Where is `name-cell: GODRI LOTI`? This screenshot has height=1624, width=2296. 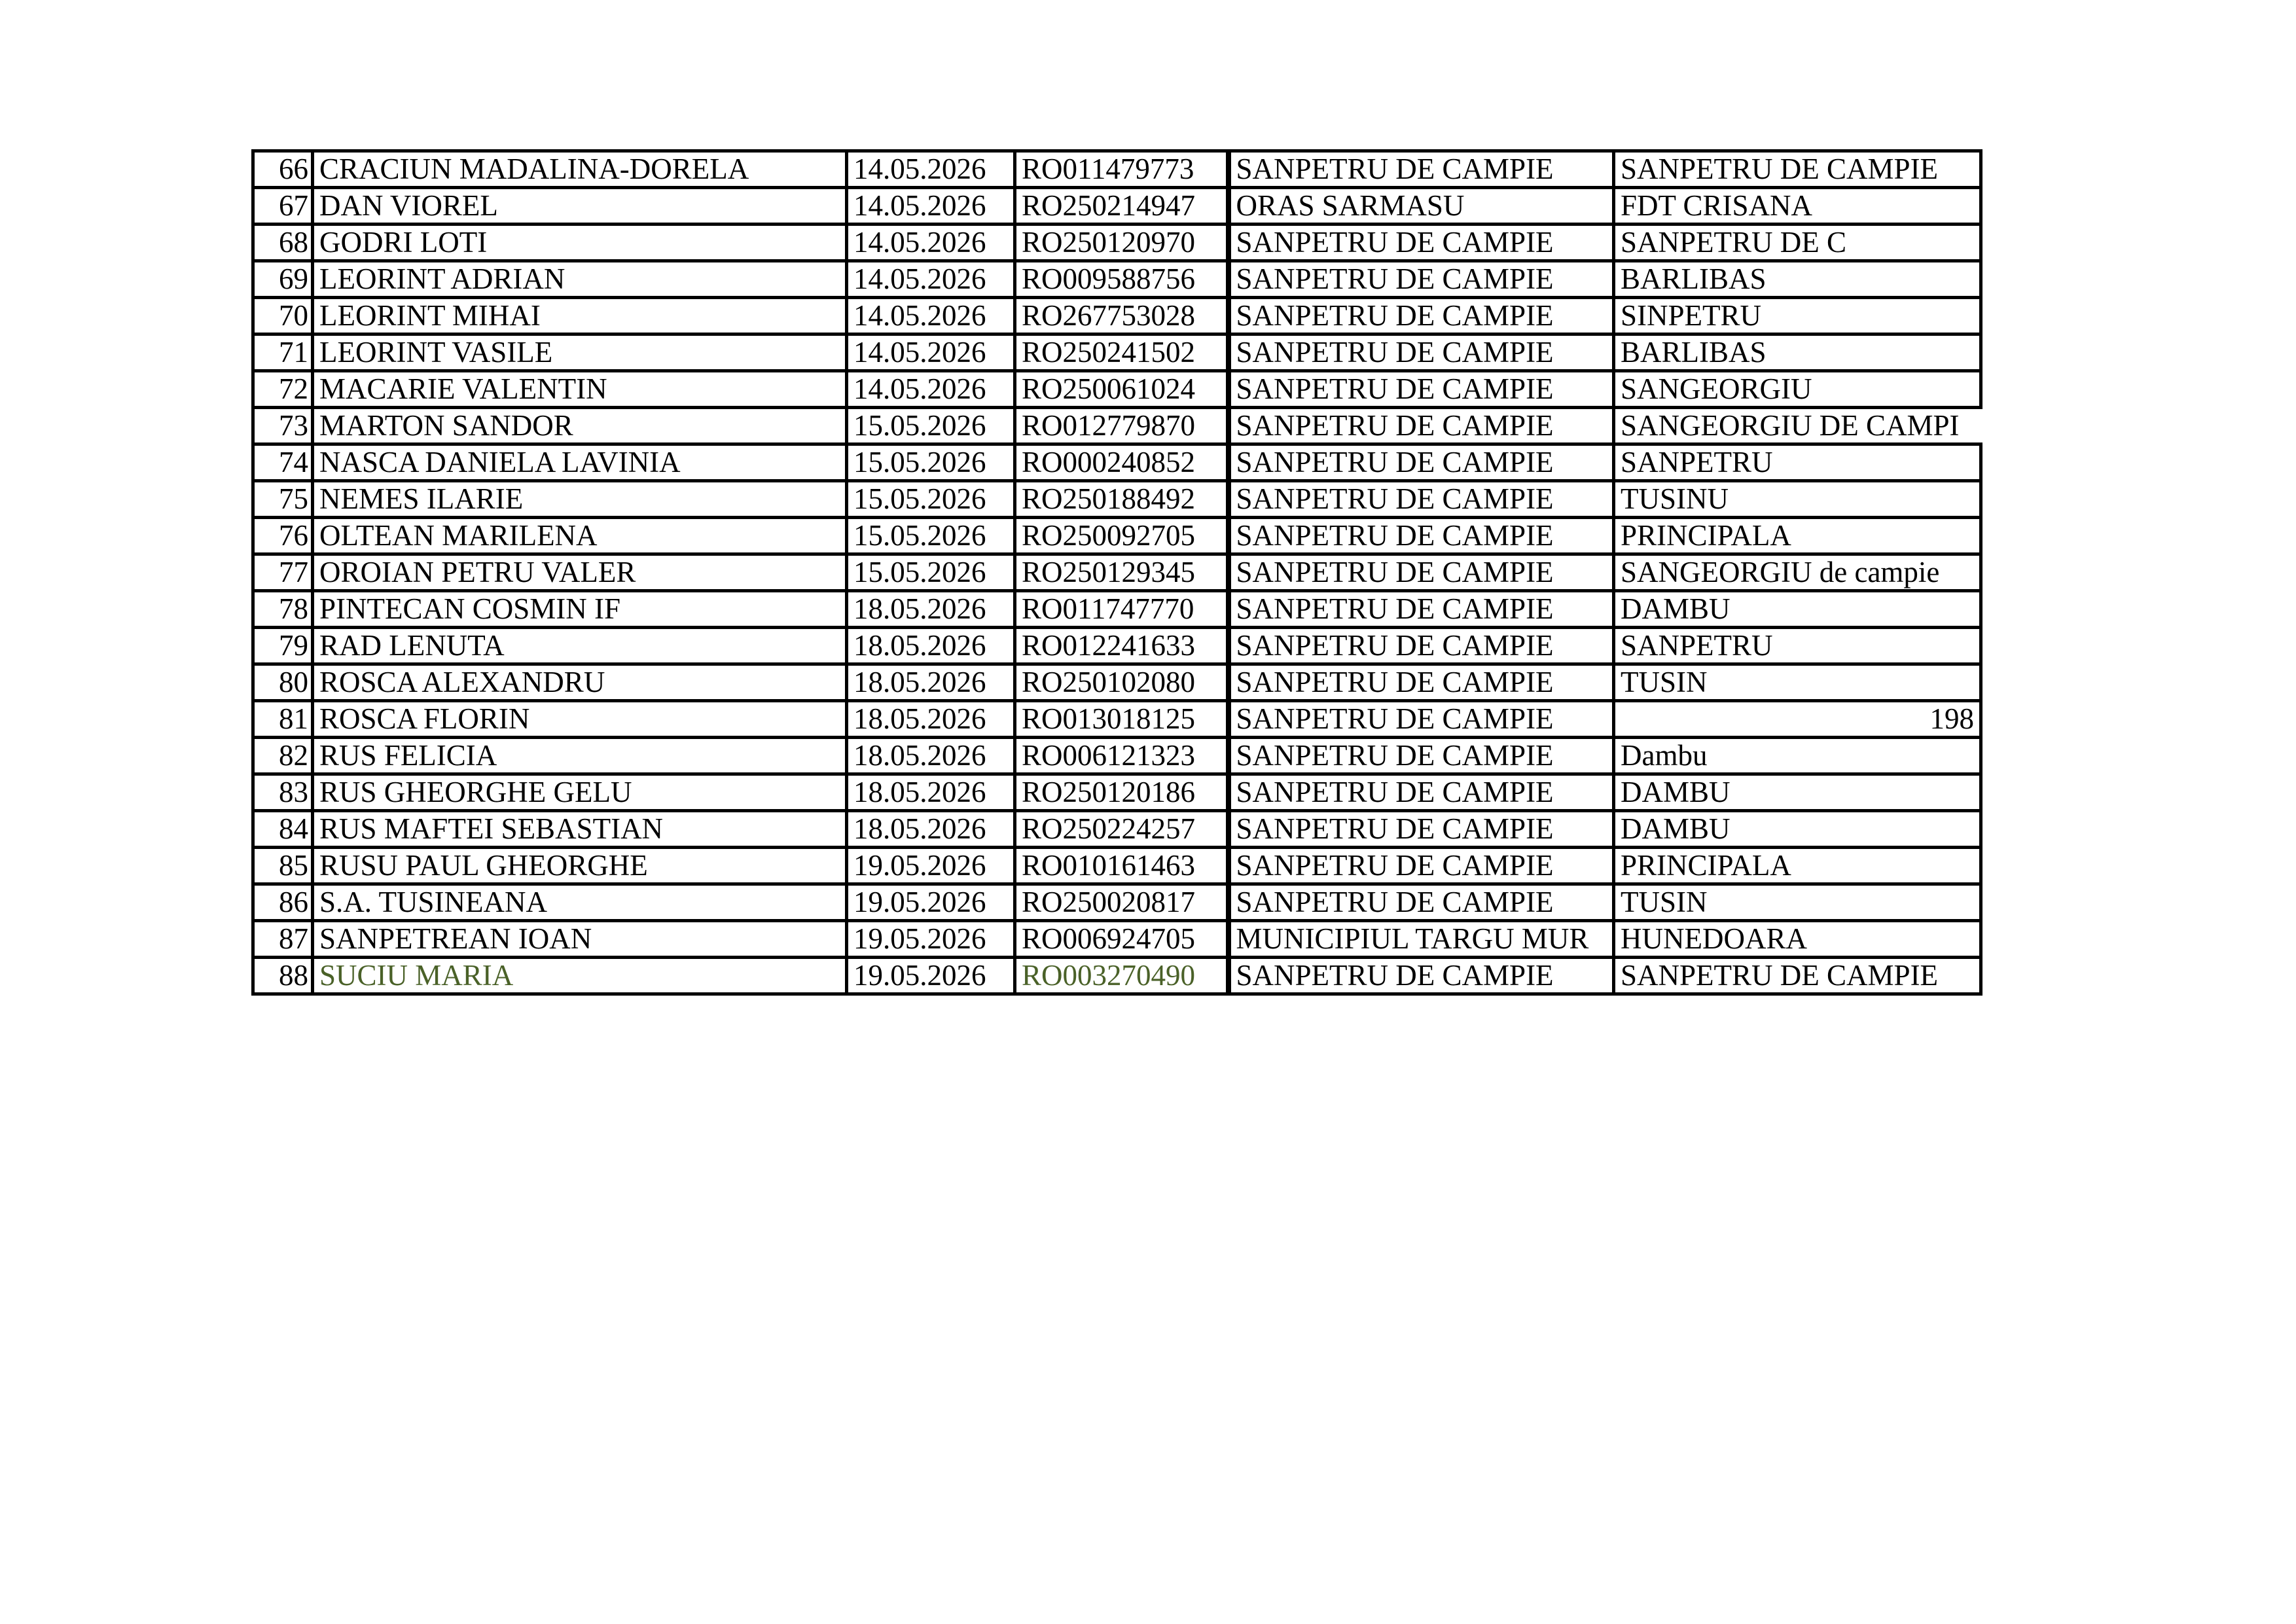
name-cell: GODRI LOTI is located at coordinates (579, 242).